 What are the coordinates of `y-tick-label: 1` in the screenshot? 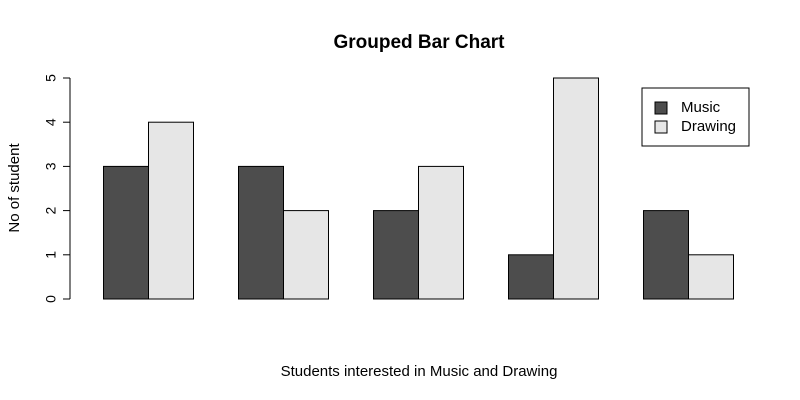 It's located at (51, 255).